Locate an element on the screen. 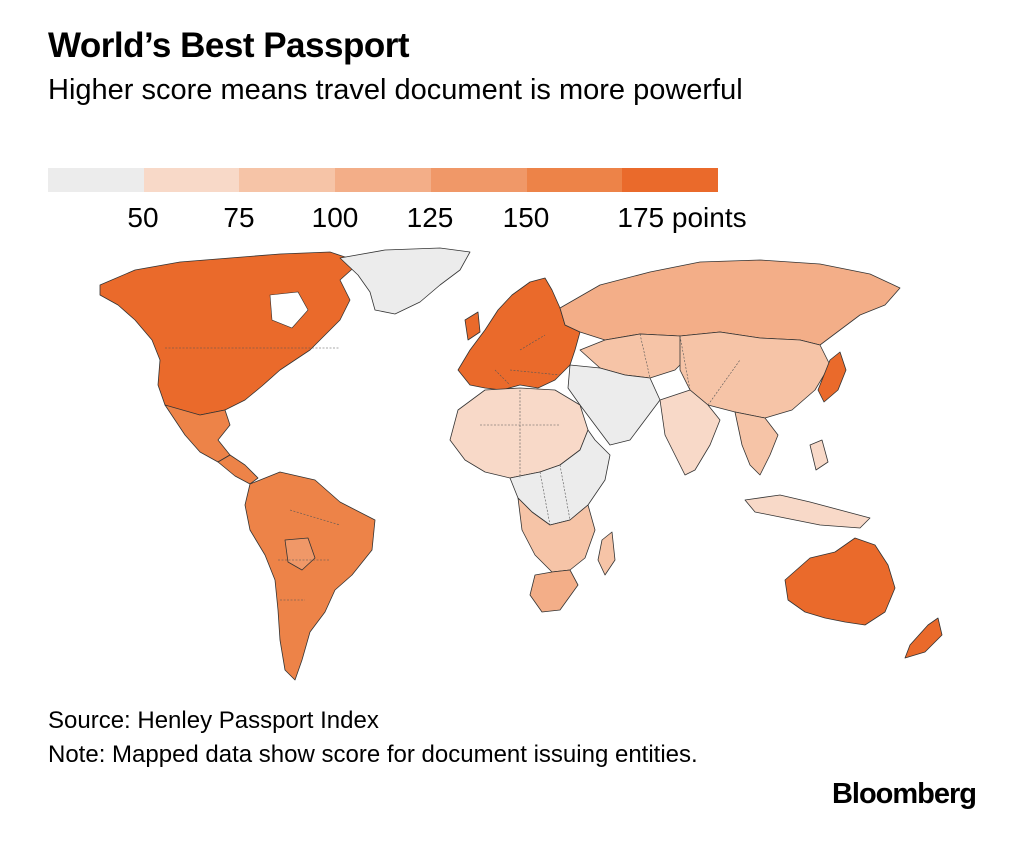 The image size is (1024, 845). region-india is located at coordinates (690, 432).